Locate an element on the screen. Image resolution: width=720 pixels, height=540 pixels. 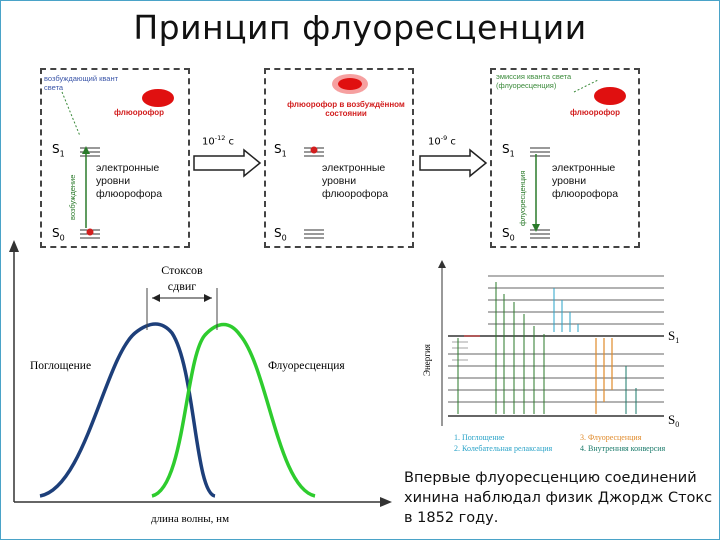
absorption-curve is located at coordinates (127, 410).